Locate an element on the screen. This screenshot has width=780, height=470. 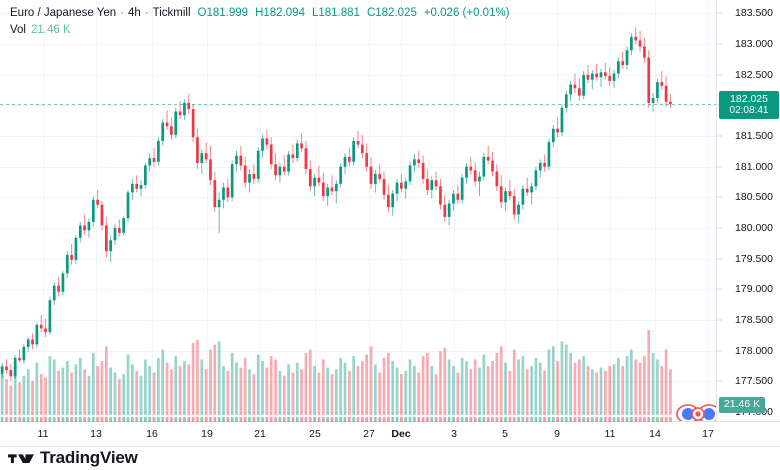
price-tick-label: 181.000 is located at coordinates (754, 166).